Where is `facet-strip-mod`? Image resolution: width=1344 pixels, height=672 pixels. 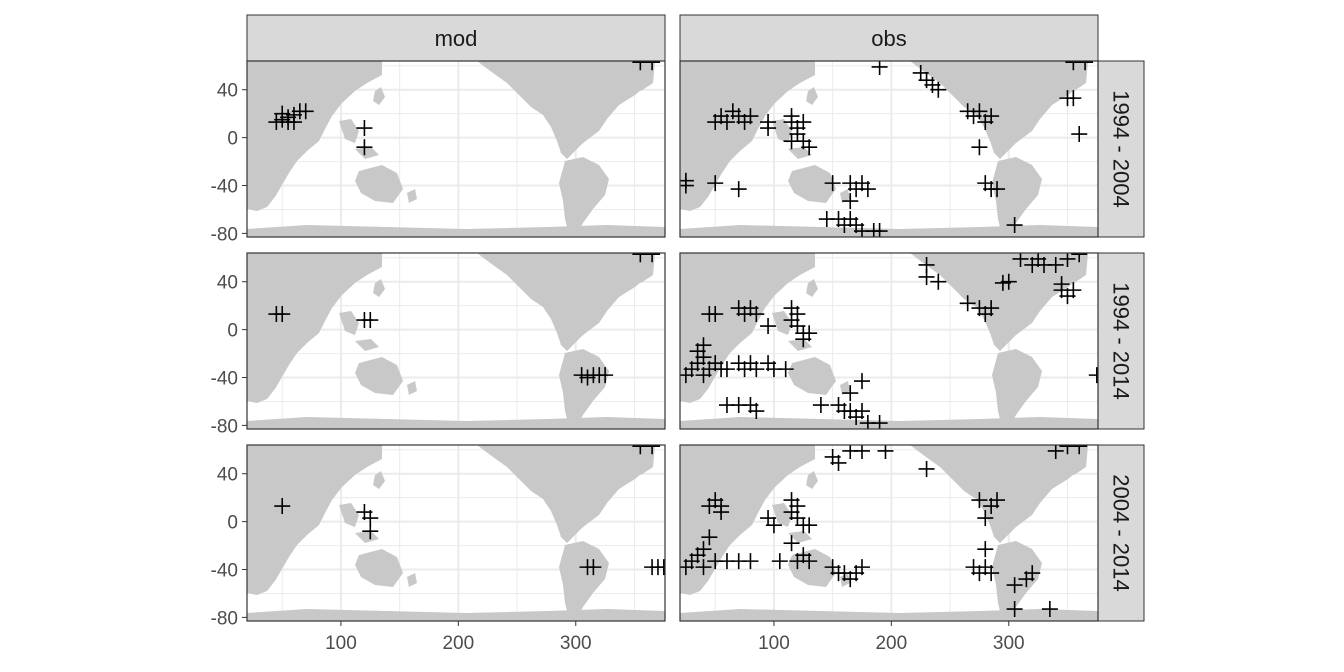 facet-strip-mod is located at coordinates (456, 38).